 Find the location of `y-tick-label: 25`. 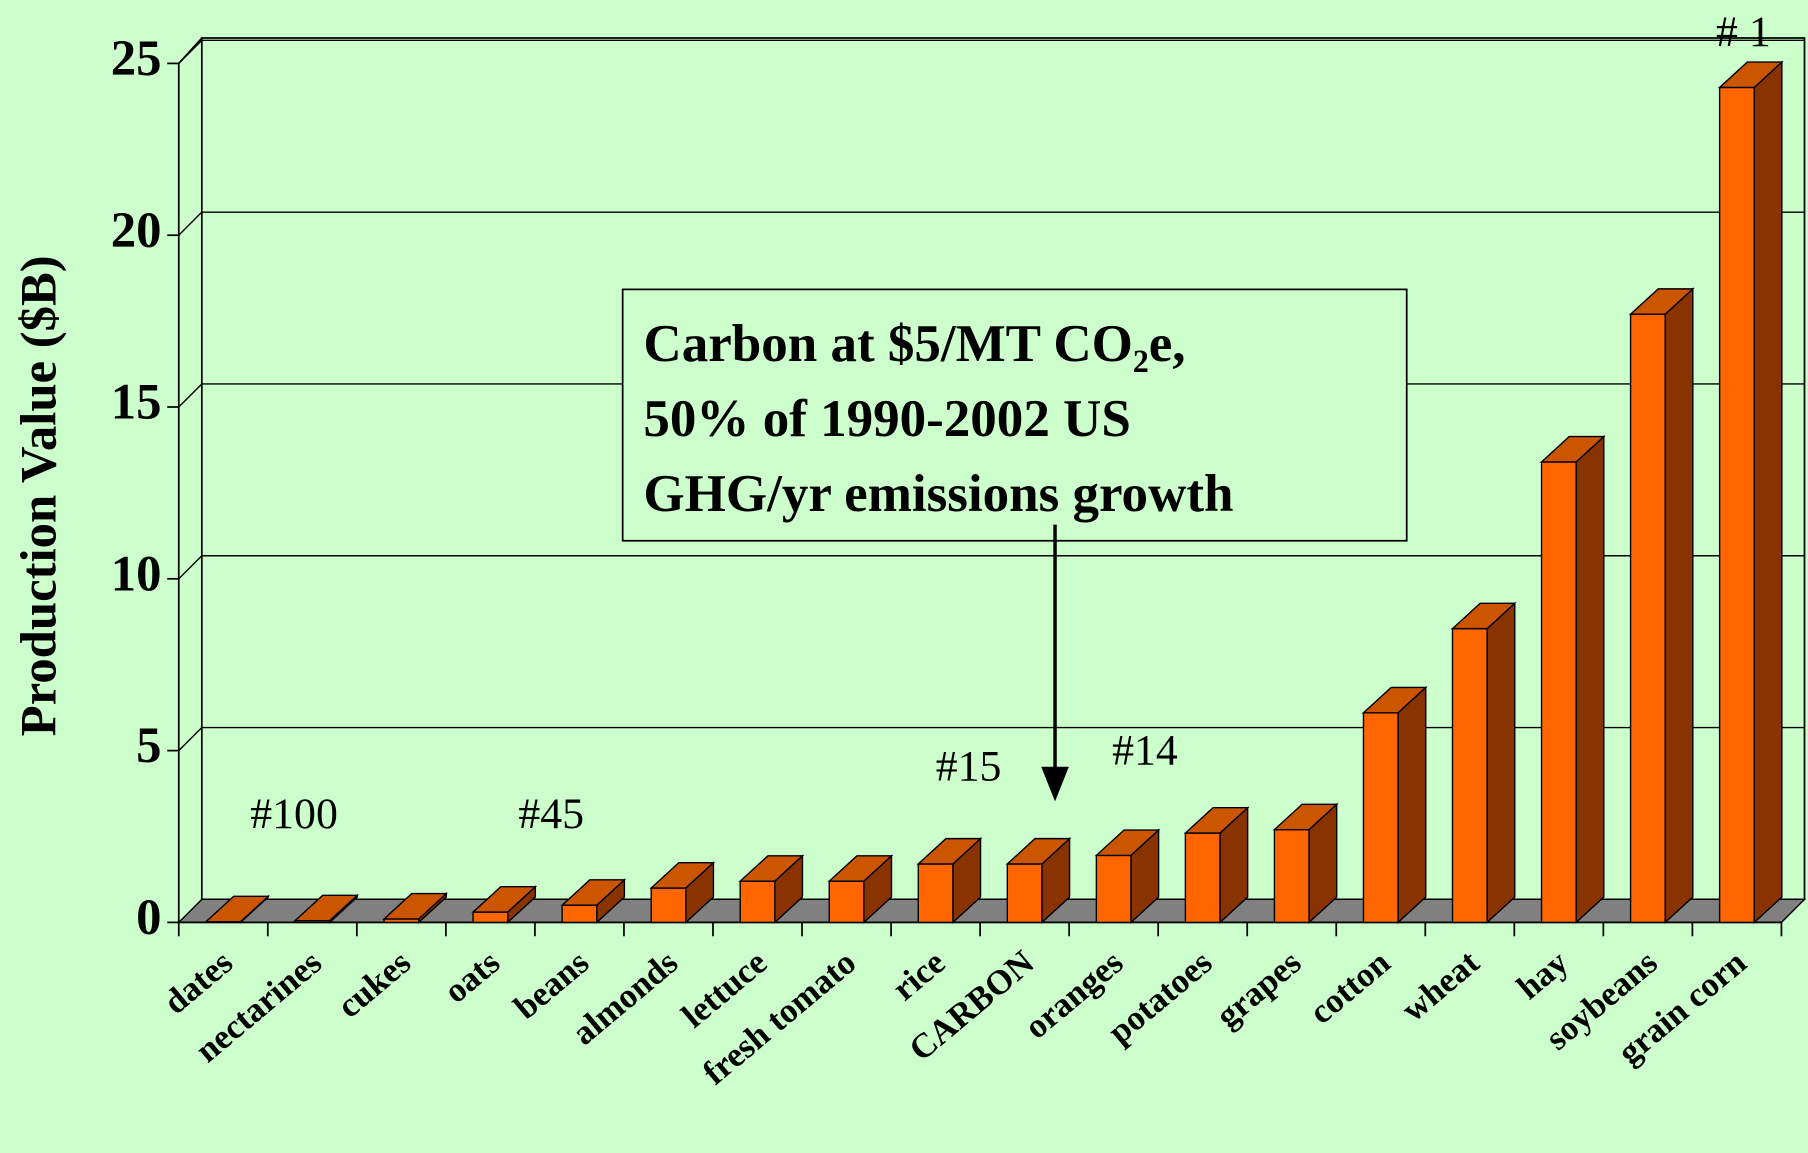

y-tick-label: 25 is located at coordinates (136, 58).